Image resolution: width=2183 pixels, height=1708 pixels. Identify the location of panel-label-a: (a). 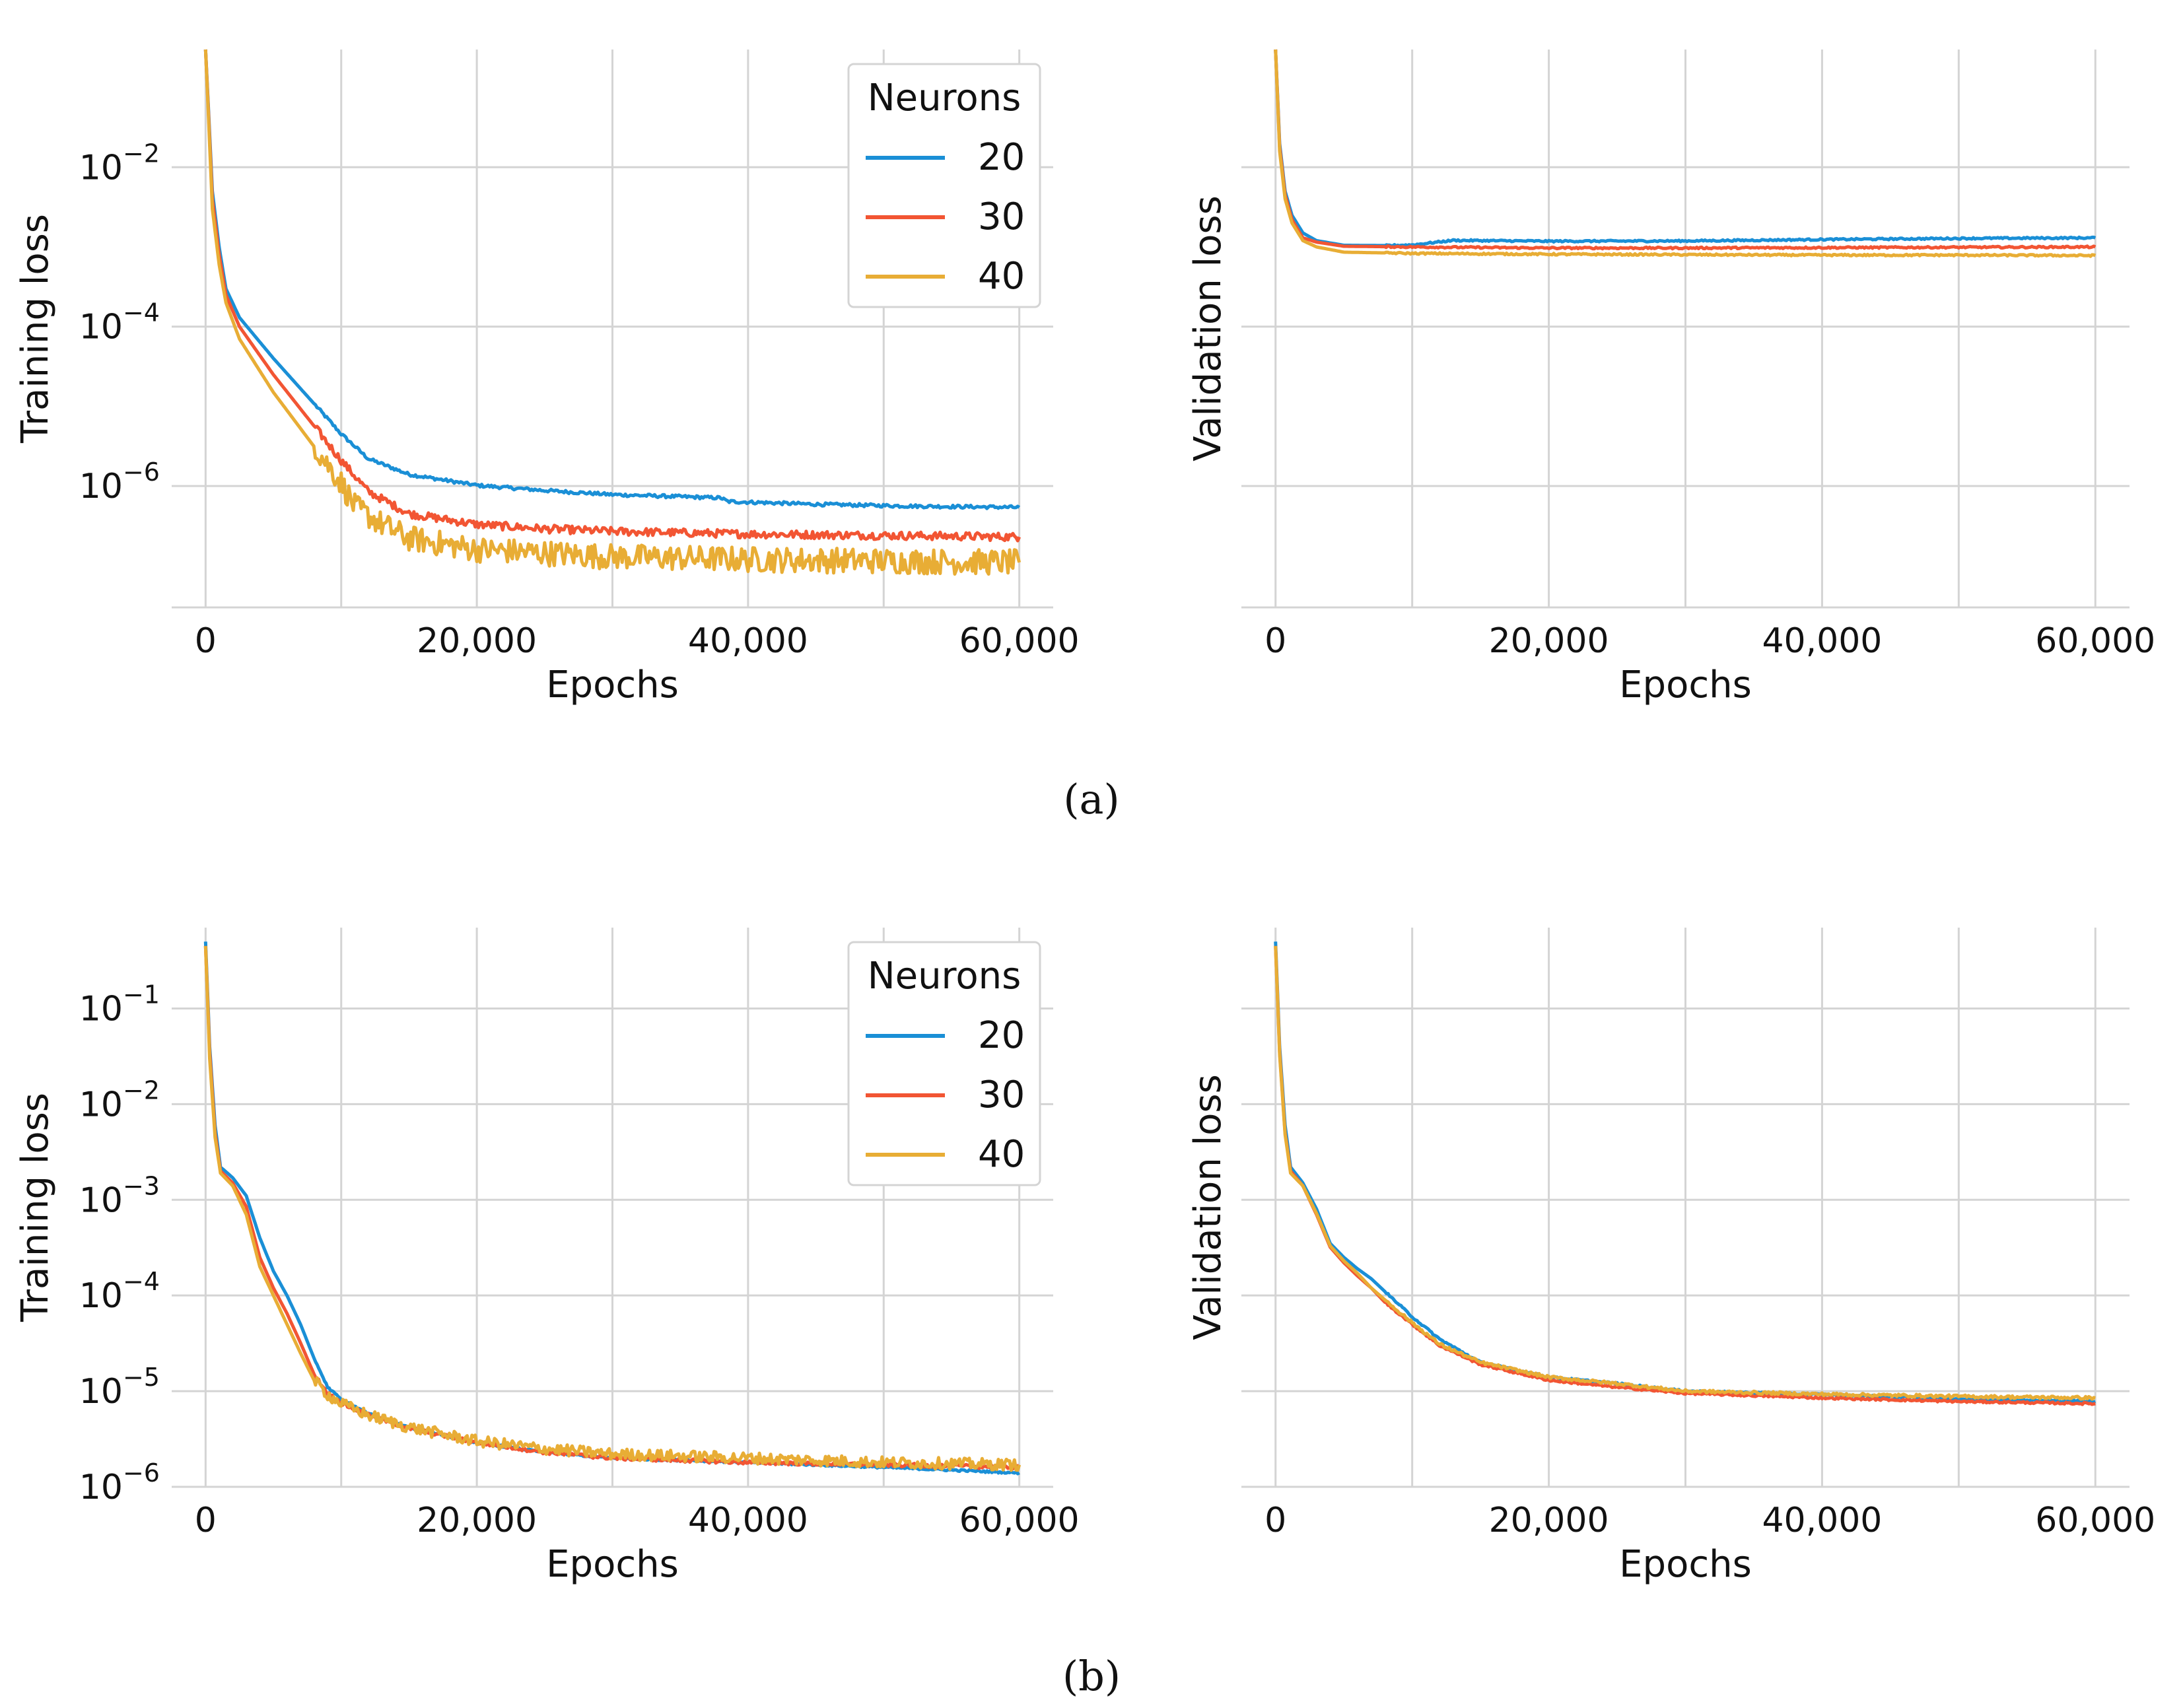
(1091, 799).